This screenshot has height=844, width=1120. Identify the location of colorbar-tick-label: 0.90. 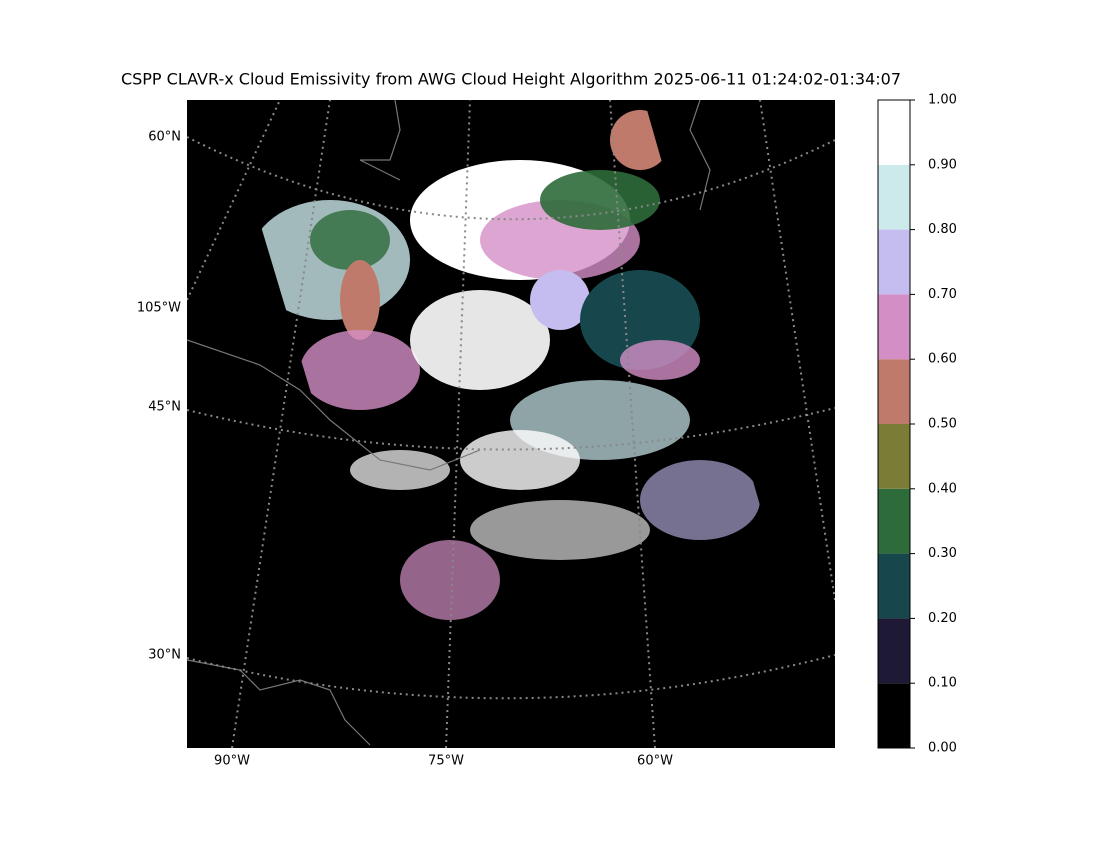
(942, 164).